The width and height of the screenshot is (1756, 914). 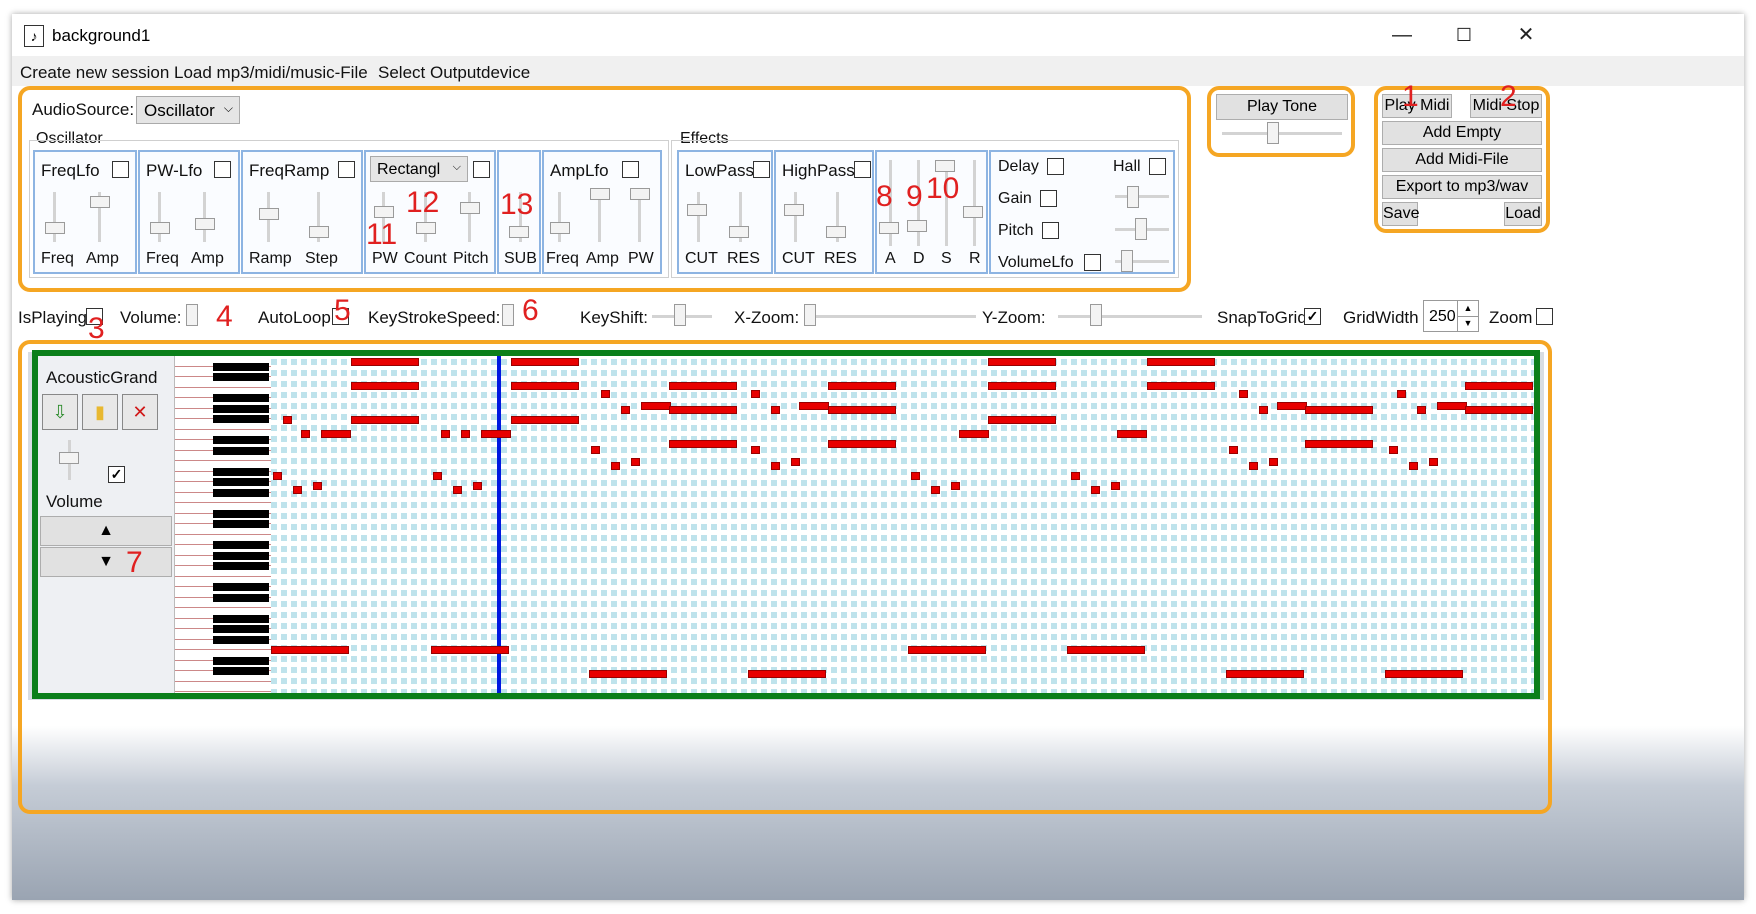 What do you see at coordinates (346, 169) in the screenshot?
I see `freqramp-checkbox` at bounding box center [346, 169].